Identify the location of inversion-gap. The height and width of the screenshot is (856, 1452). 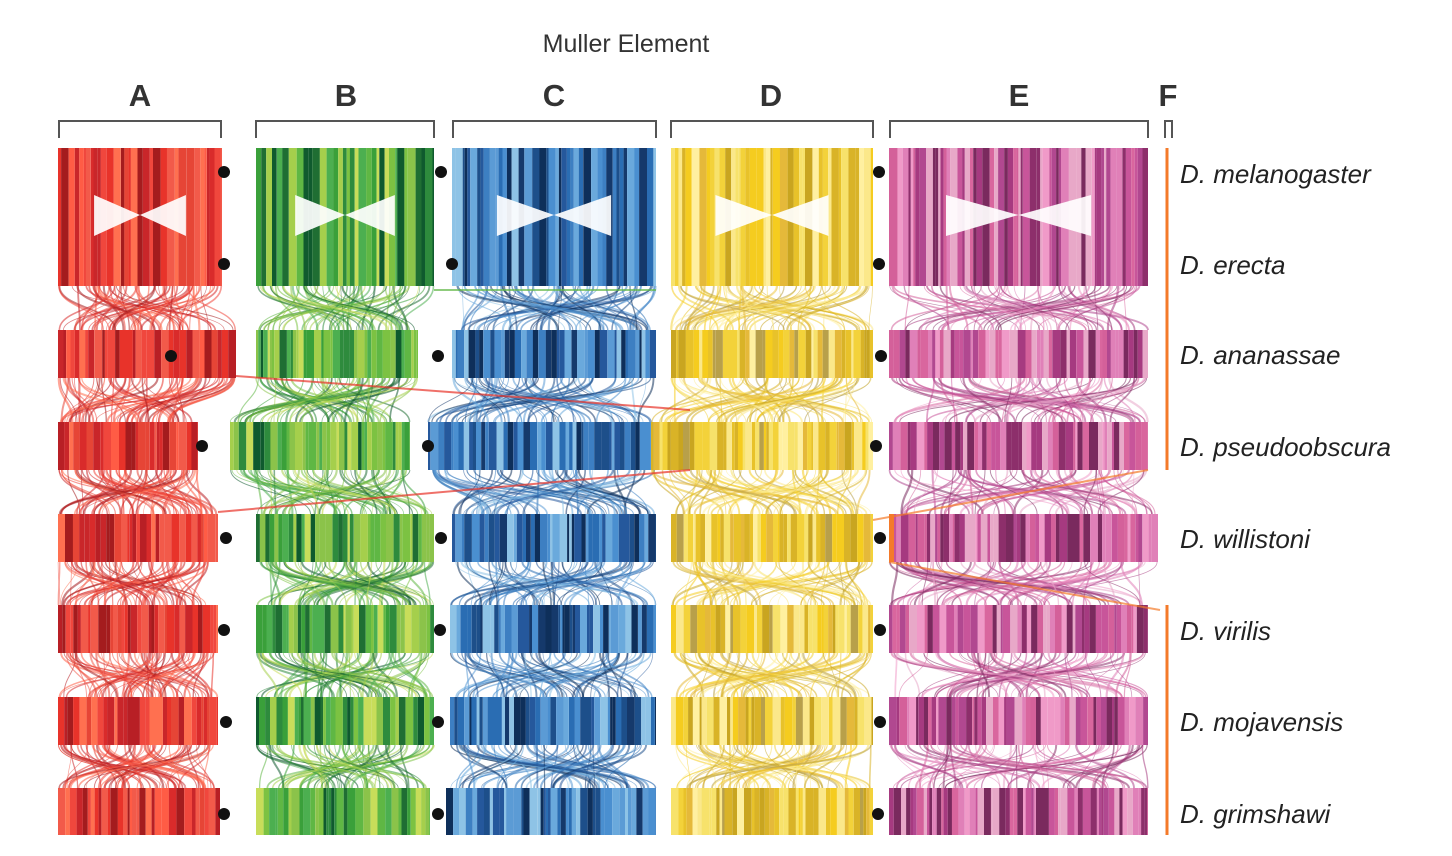
(554, 215).